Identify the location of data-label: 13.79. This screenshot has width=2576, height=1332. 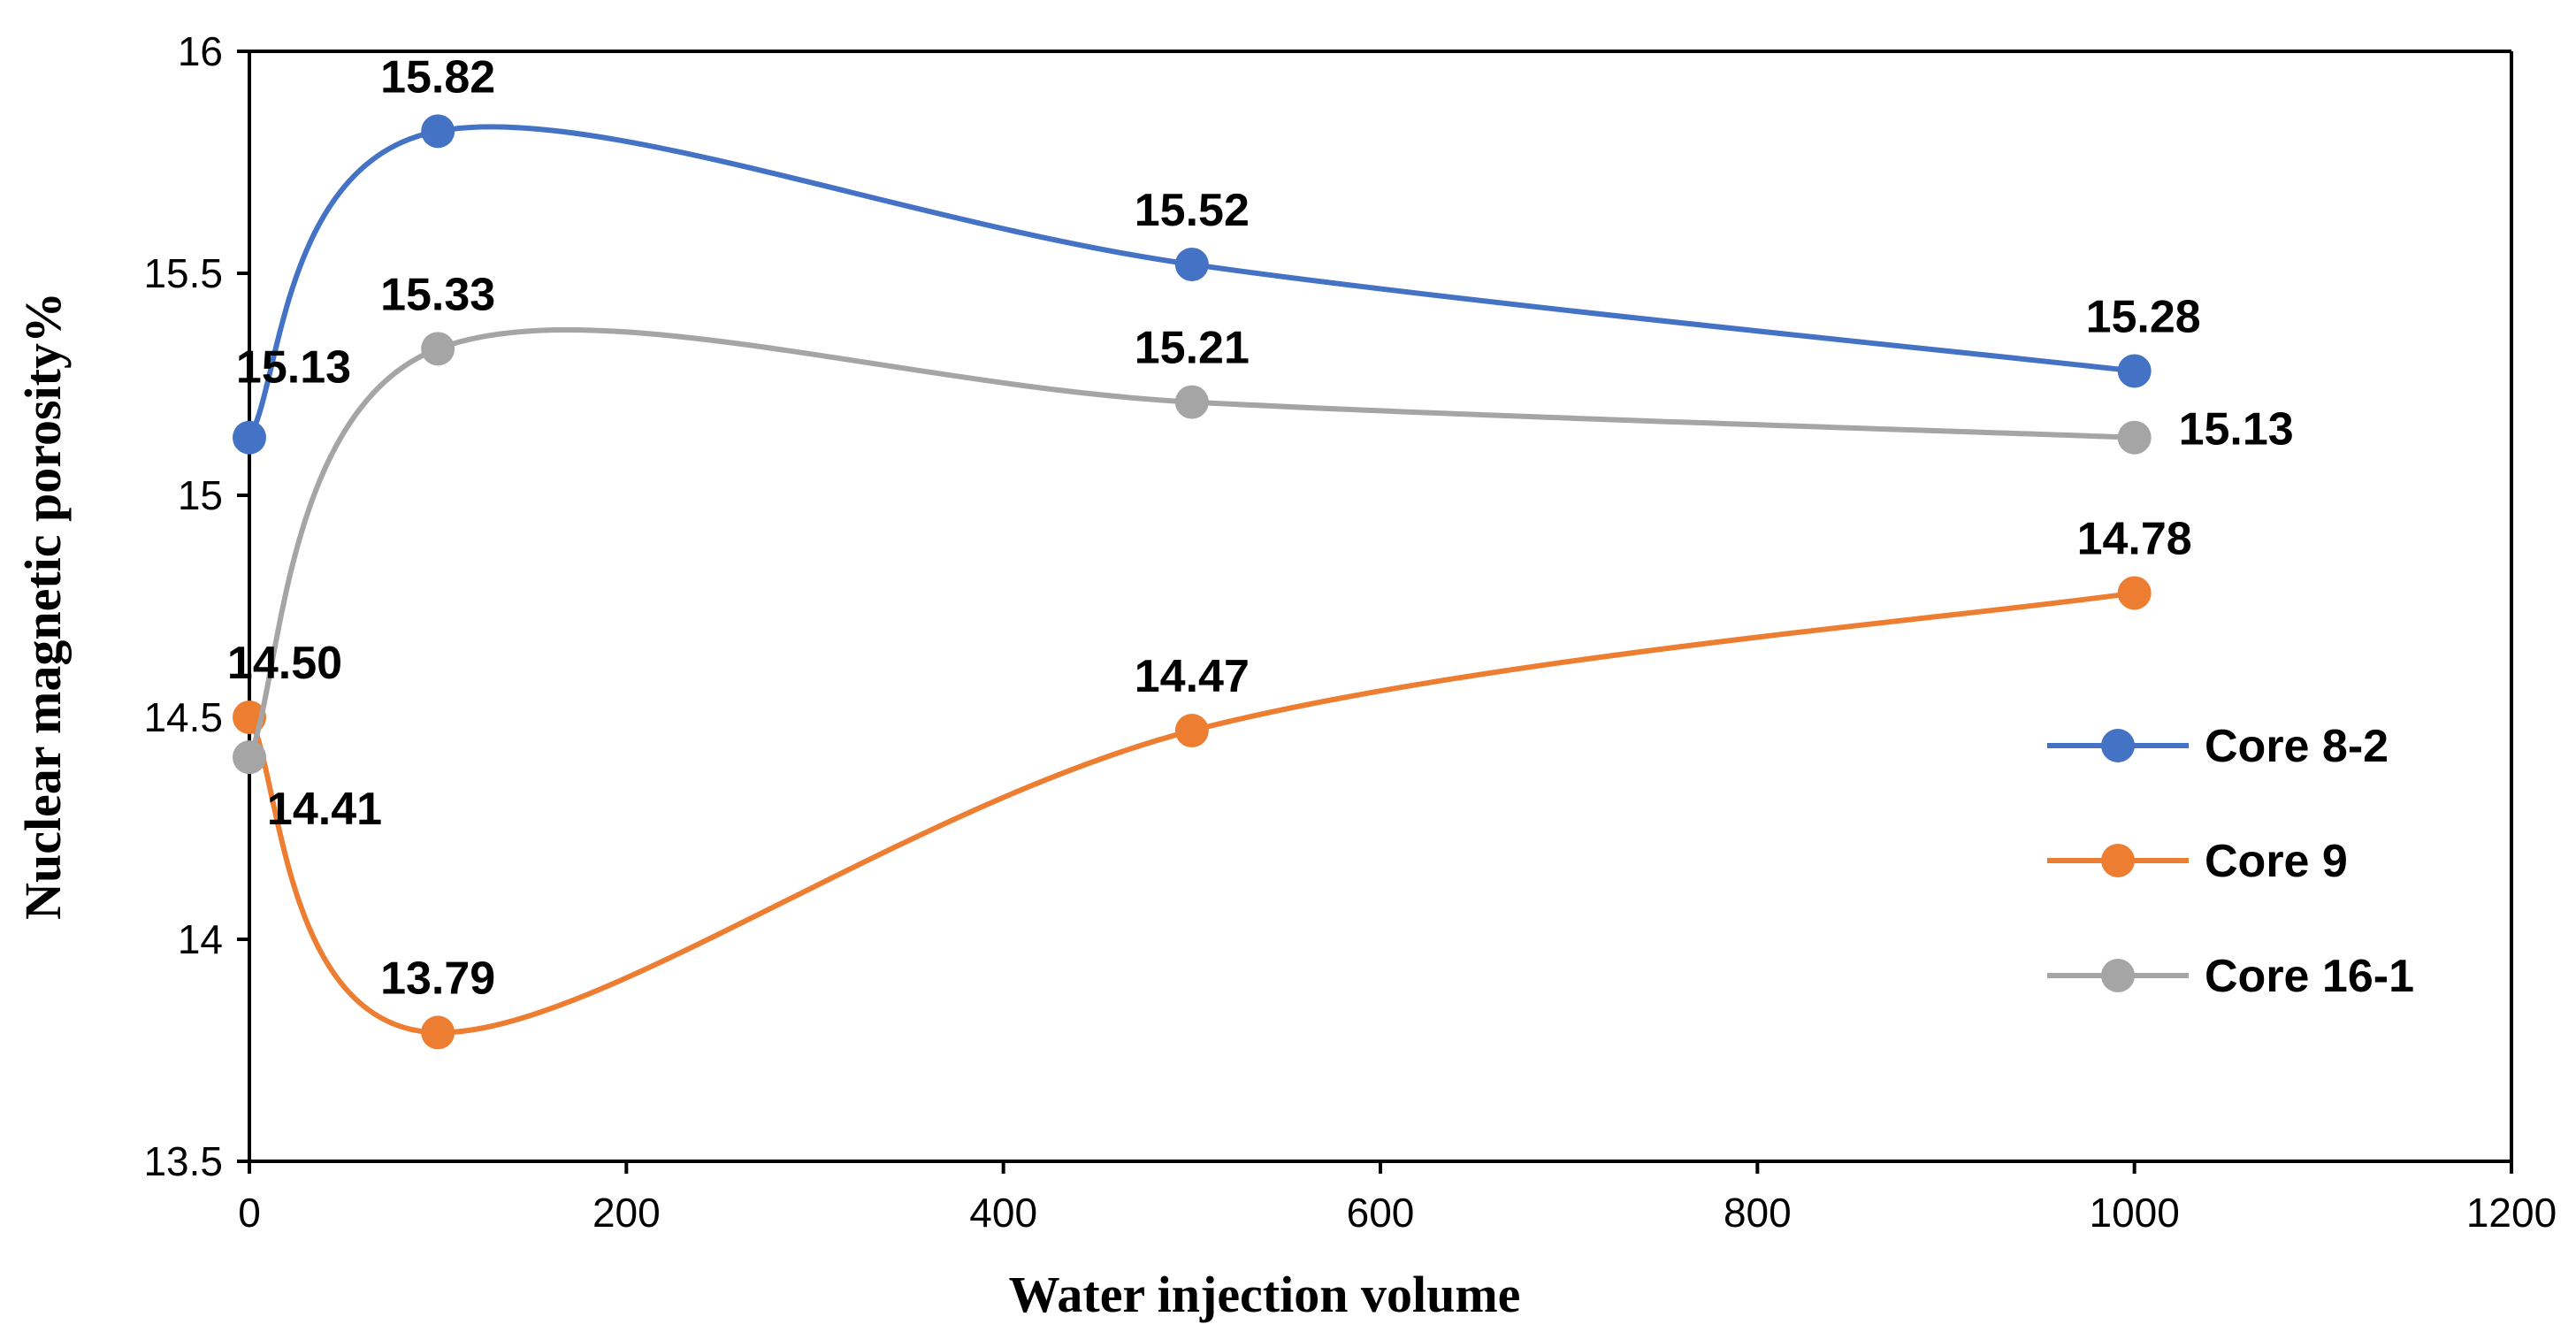
(438, 979).